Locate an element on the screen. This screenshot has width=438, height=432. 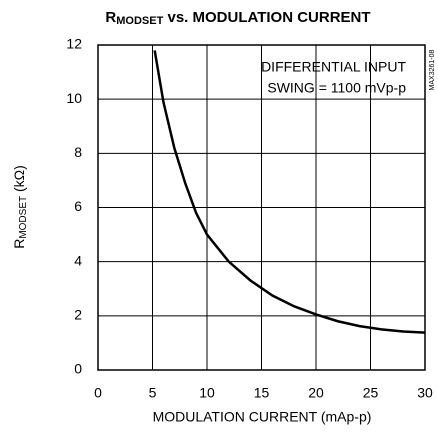
title-part: R is located at coordinates (110, 17).